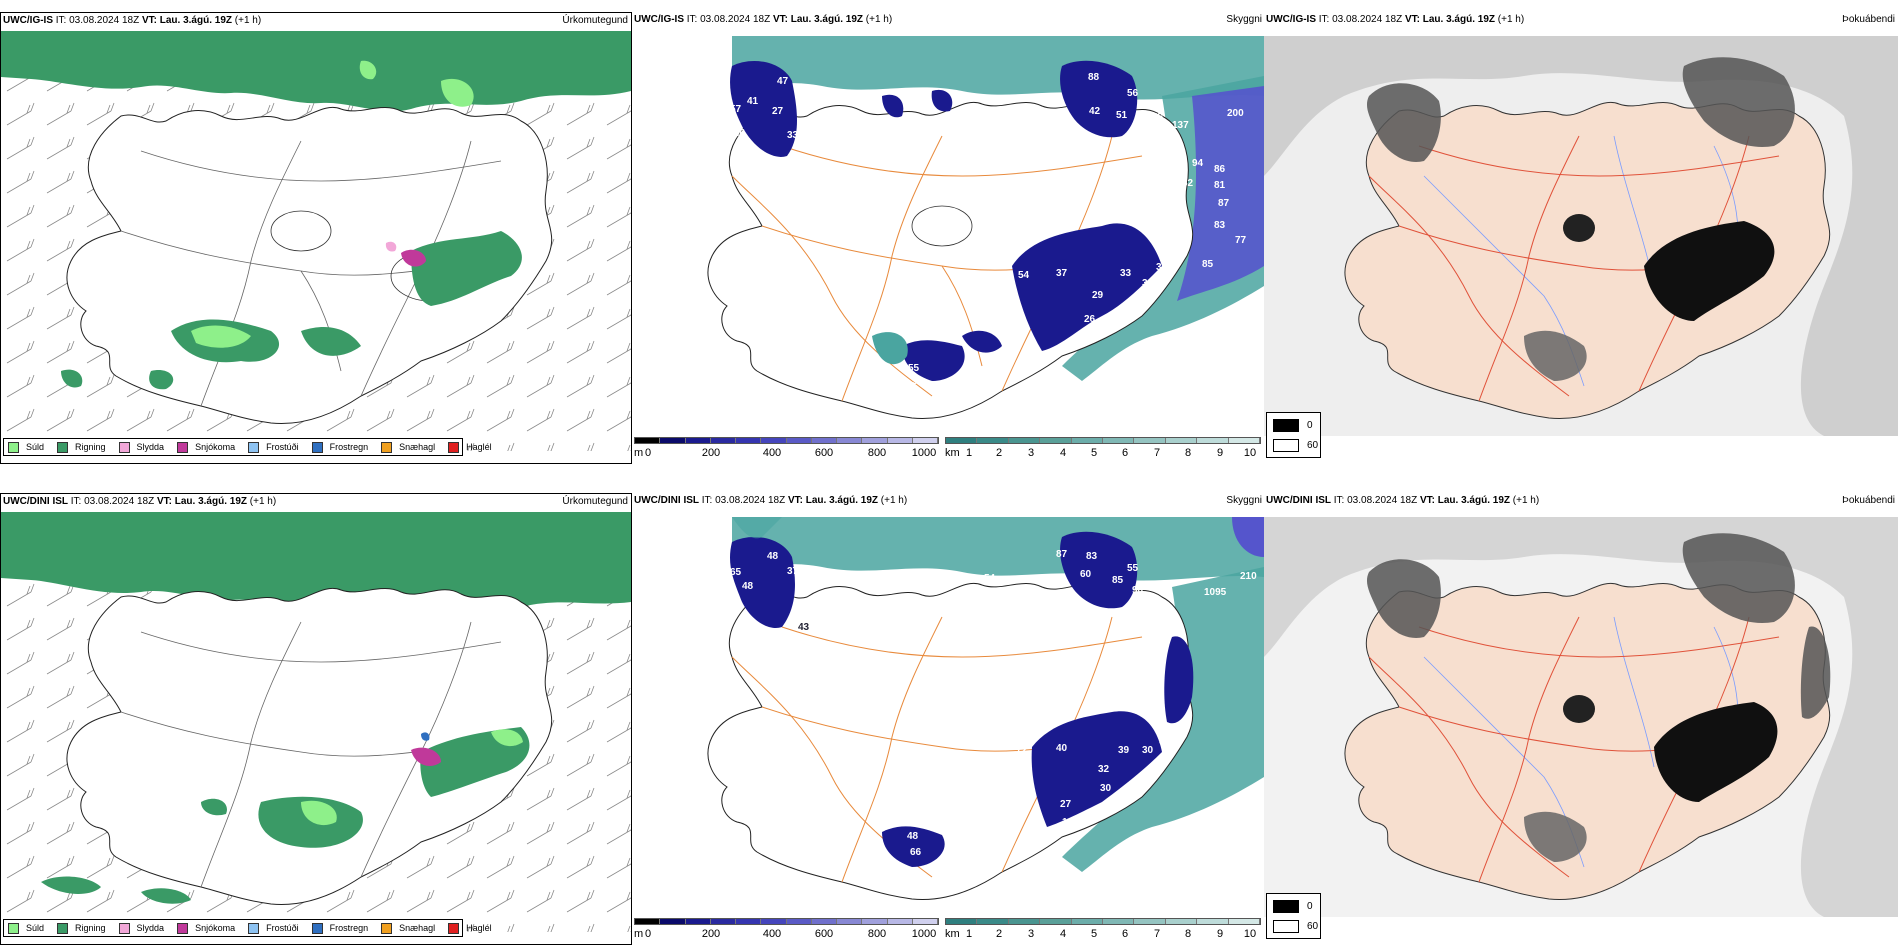  What do you see at coordinates (1125, 934) in the screenshot?
I see `km-tick: 6` at bounding box center [1125, 934].